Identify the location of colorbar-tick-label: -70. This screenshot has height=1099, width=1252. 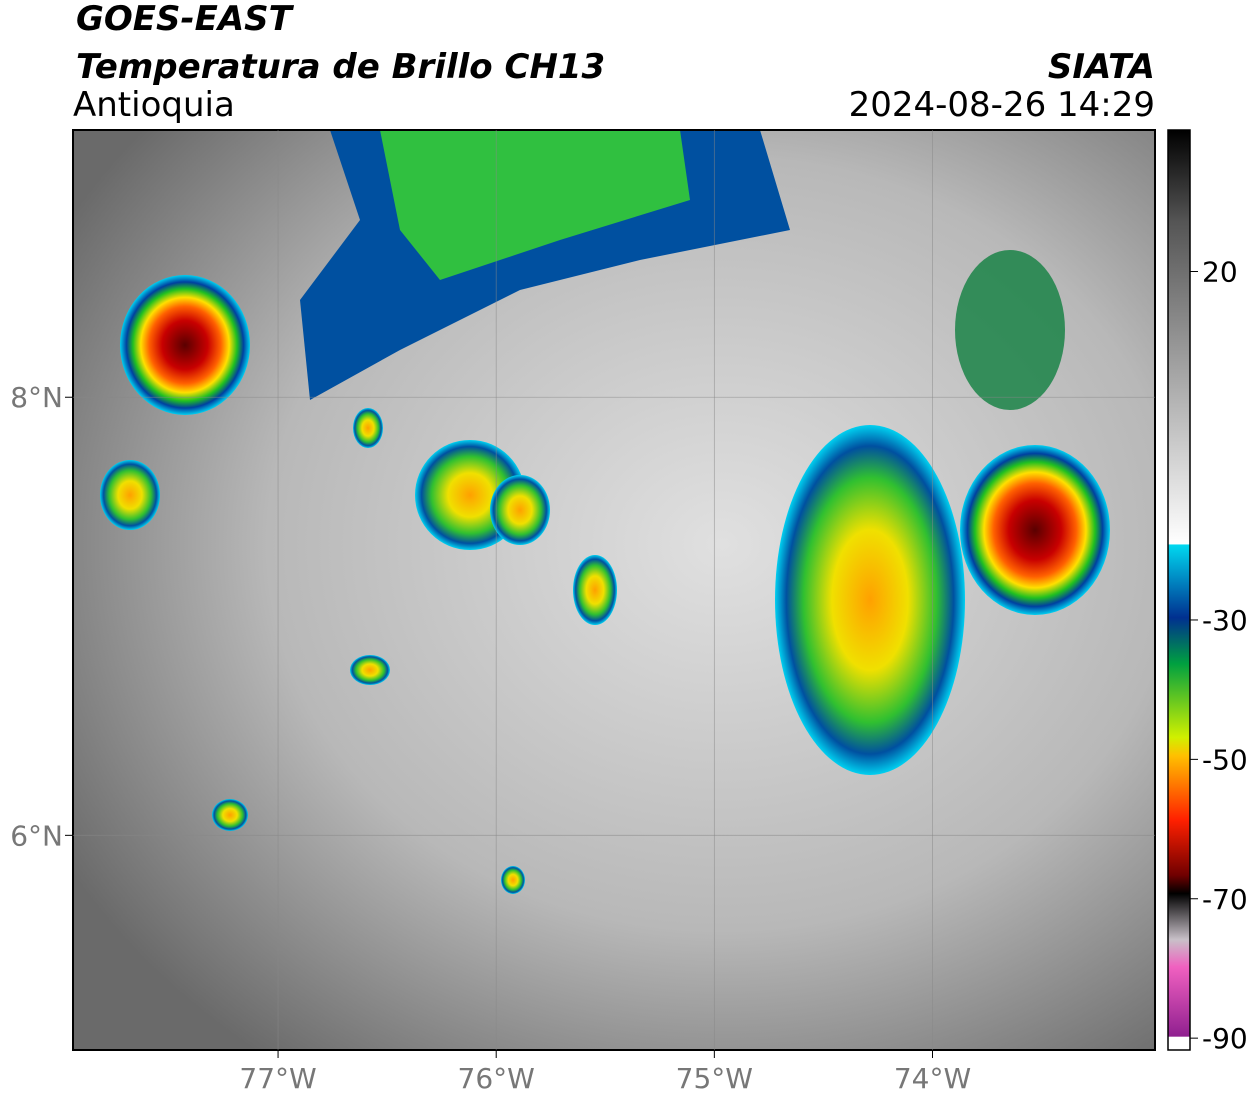
(1225, 899).